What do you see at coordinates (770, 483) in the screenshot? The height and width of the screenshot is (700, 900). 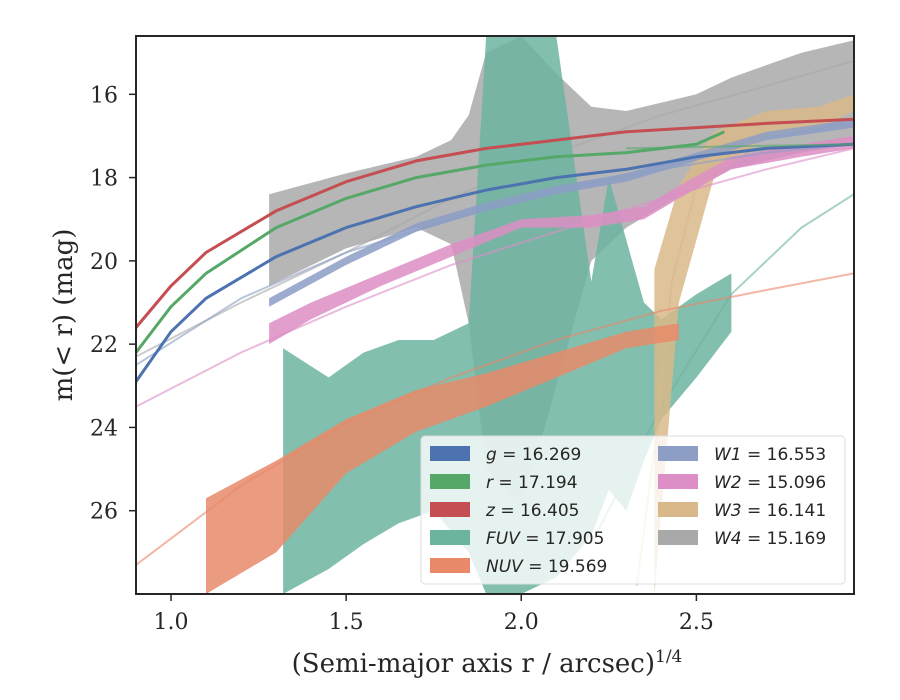 I see `legend-label-w2: W2 = 15.096` at bounding box center [770, 483].